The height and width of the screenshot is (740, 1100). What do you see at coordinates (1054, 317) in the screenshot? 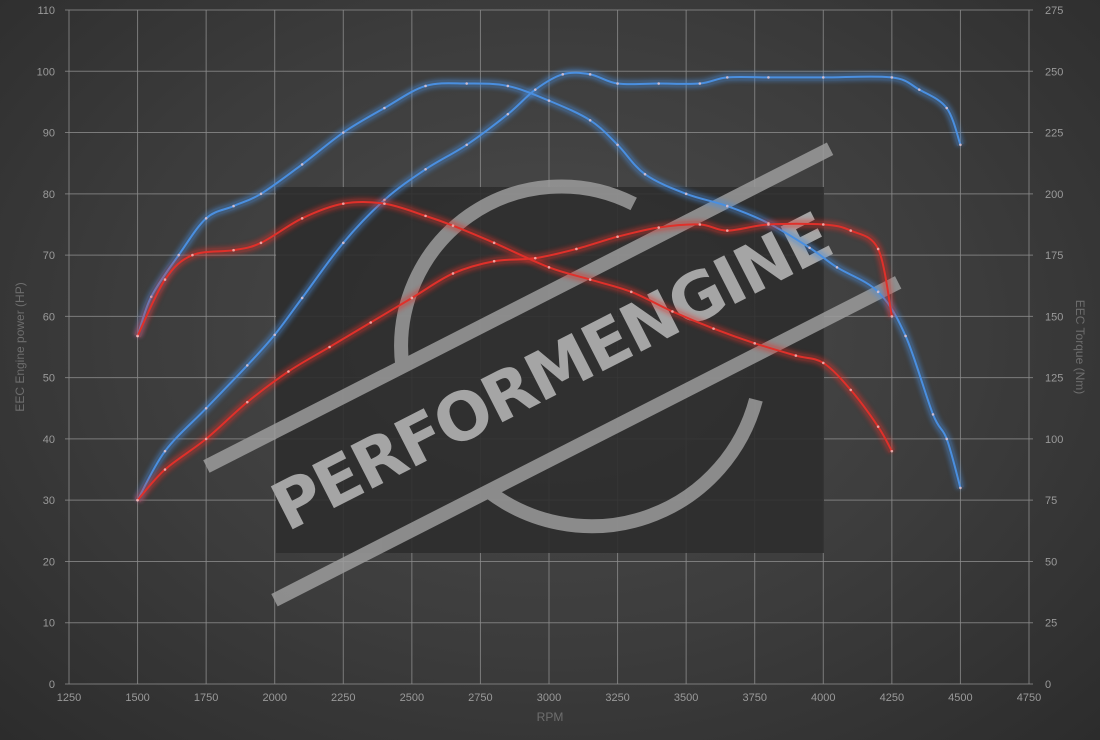
I see `right-y-tick-label: 150` at bounding box center [1054, 317].